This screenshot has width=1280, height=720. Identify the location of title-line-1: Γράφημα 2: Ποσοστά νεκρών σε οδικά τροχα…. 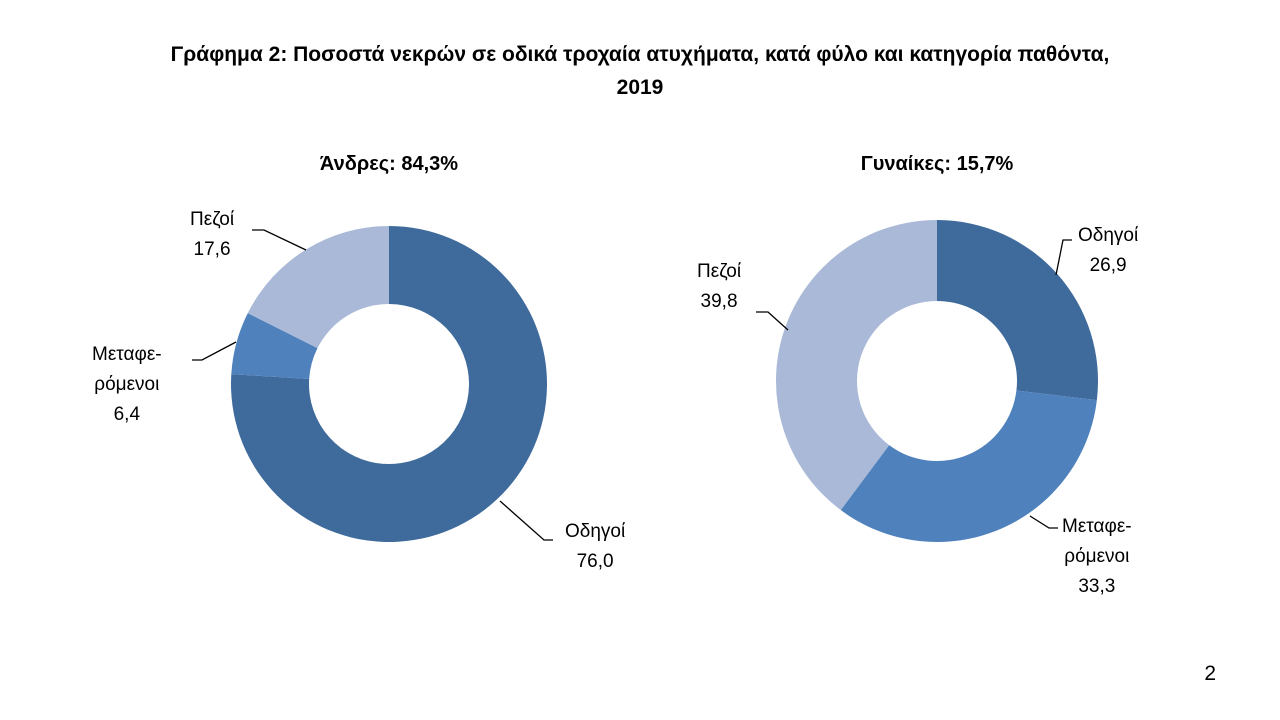
(640, 54).